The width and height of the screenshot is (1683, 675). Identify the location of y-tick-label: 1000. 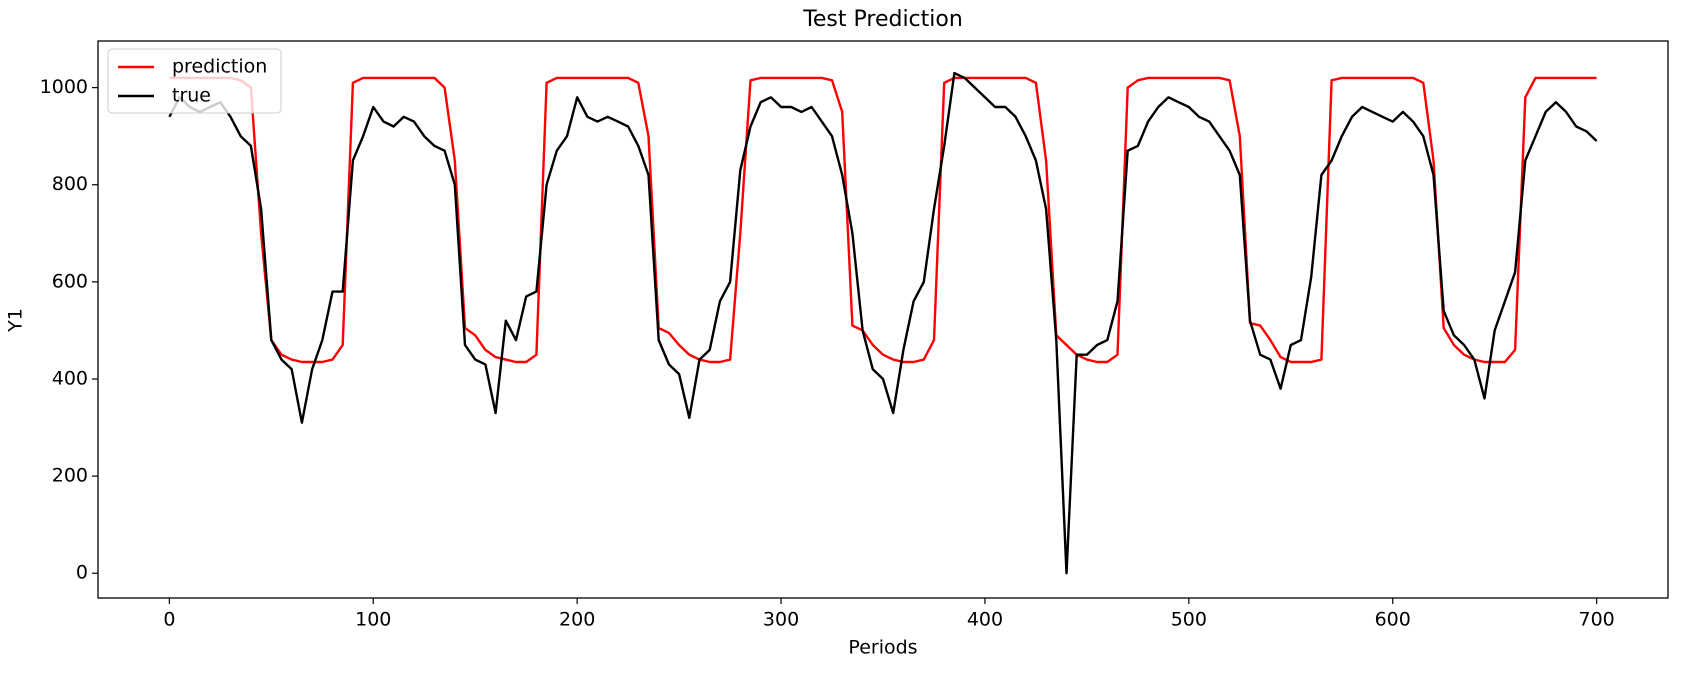
(64, 87).